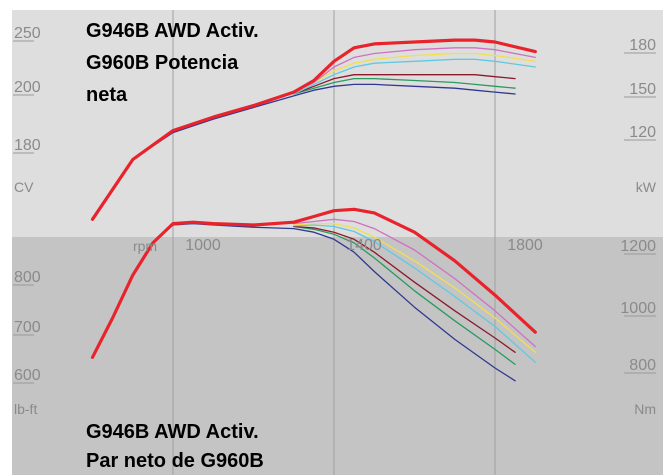  What do you see at coordinates (525, 245) in the screenshot?
I see `torque-x-tick-1800: 1800` at bounding box center [525, 245].